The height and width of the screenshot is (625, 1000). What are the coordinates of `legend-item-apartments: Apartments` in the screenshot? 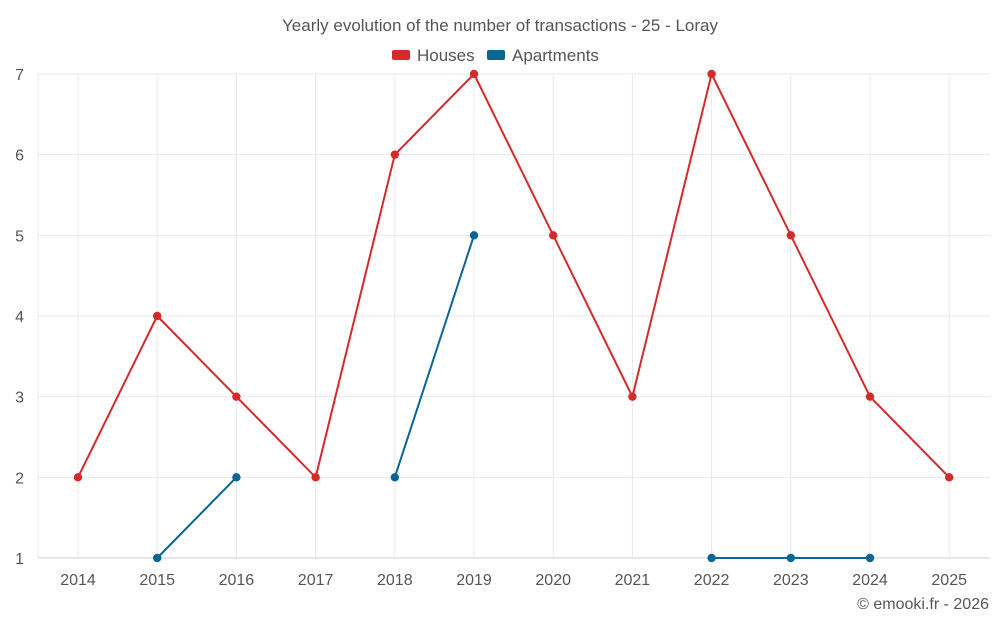 It's located at (543, 55).